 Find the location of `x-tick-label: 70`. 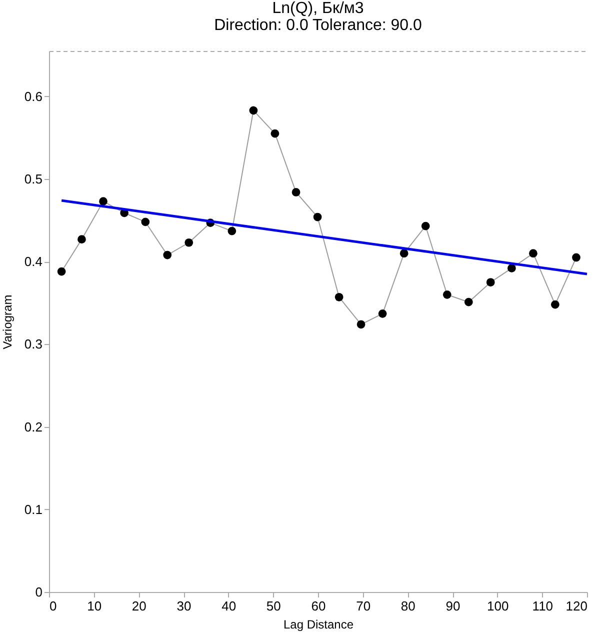

x-tick-label: 70 is located at coordinates (363, 606).